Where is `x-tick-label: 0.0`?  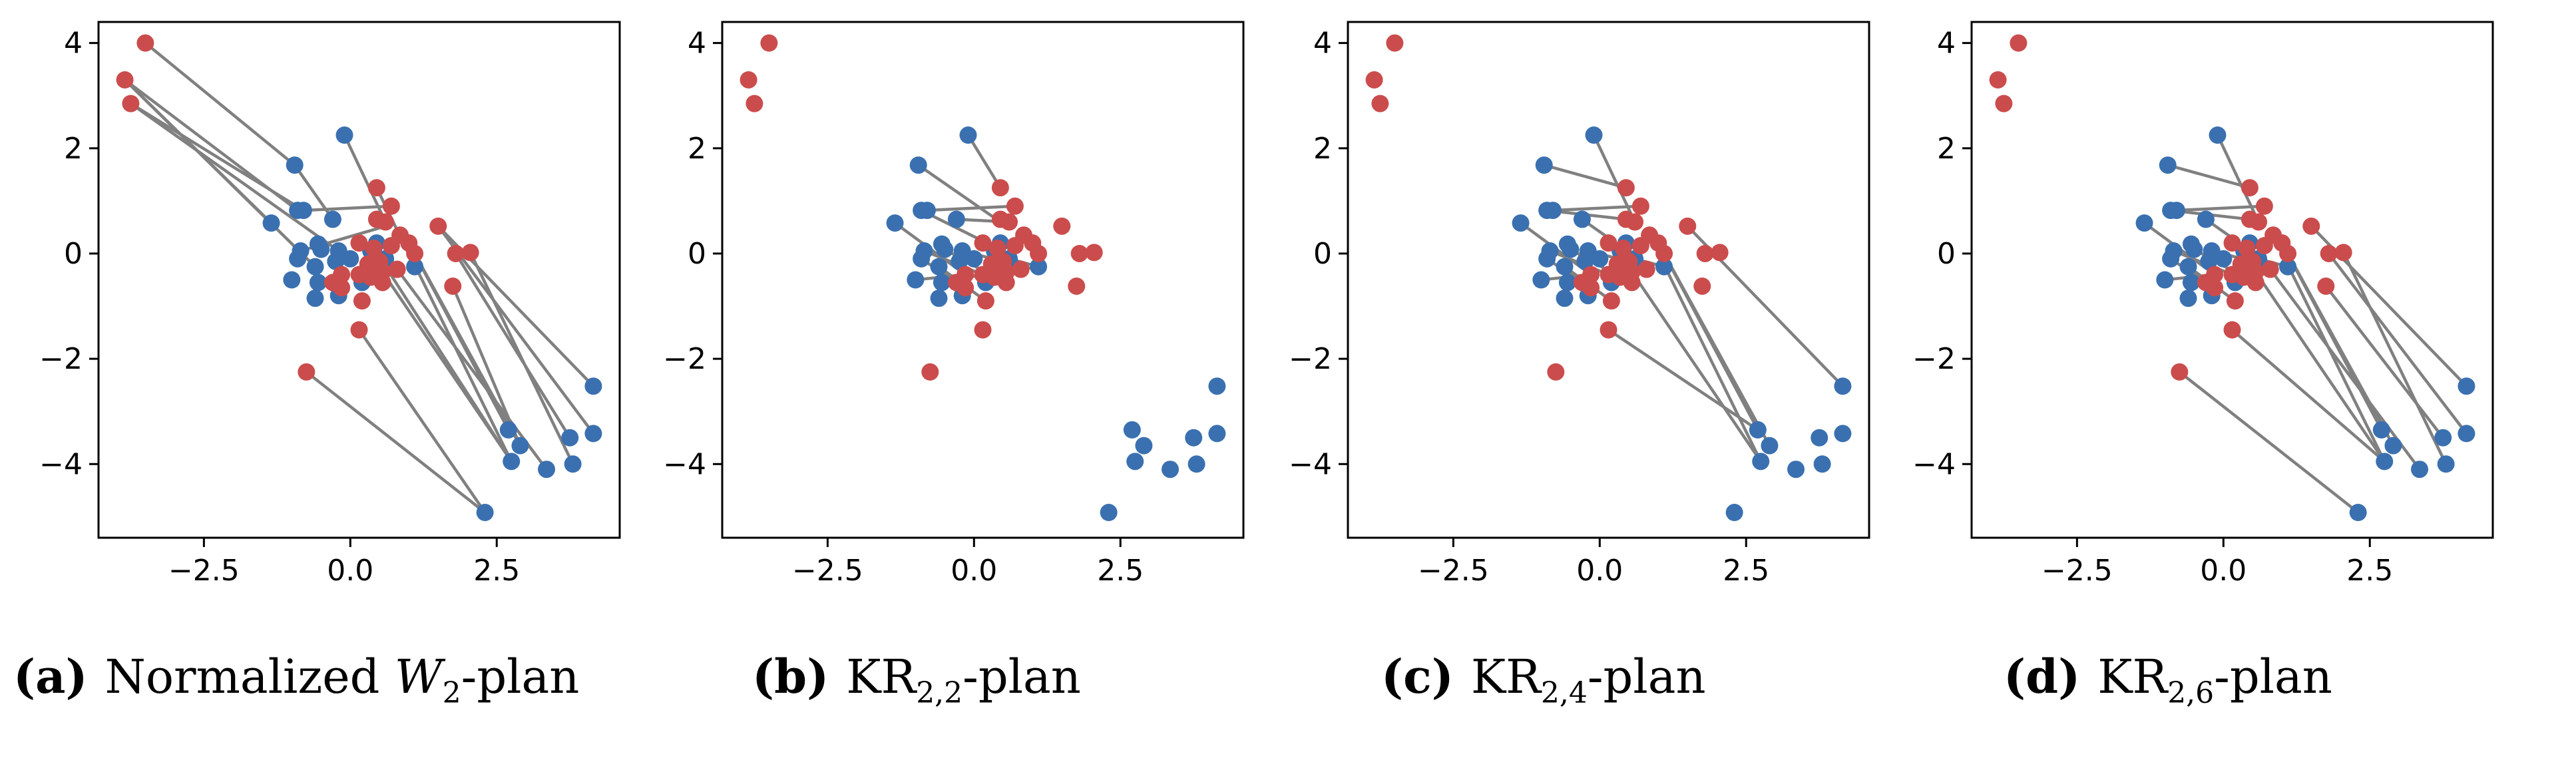
x-tick-label: 0.0 is located at coordinates (2223, 571).